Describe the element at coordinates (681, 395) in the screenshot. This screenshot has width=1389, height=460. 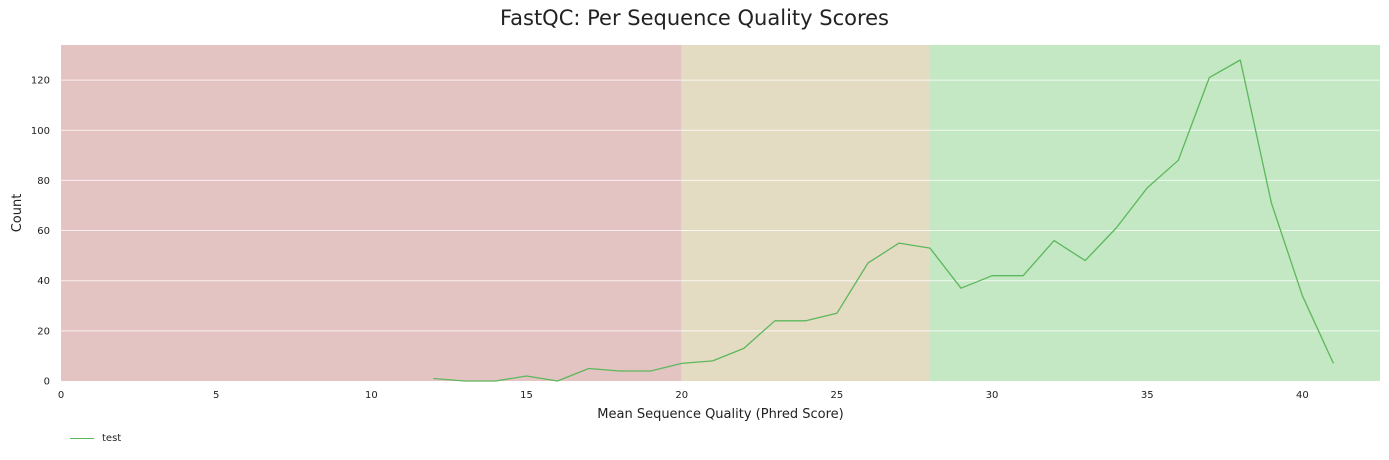
I see `x-tick-label: 20` at that location.